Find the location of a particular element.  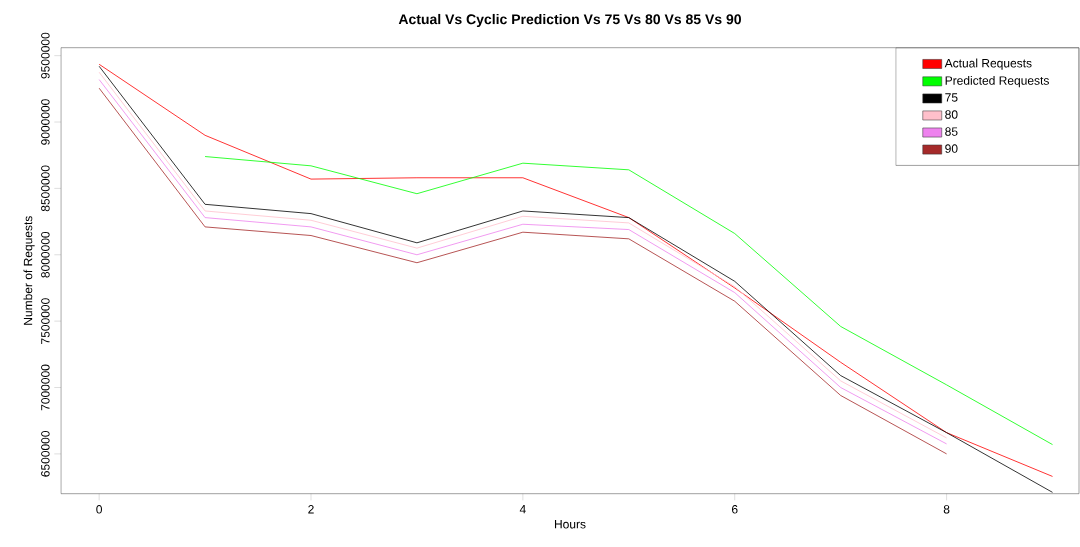

legend-label: Actual Requests is located at coordinates (988, 64).